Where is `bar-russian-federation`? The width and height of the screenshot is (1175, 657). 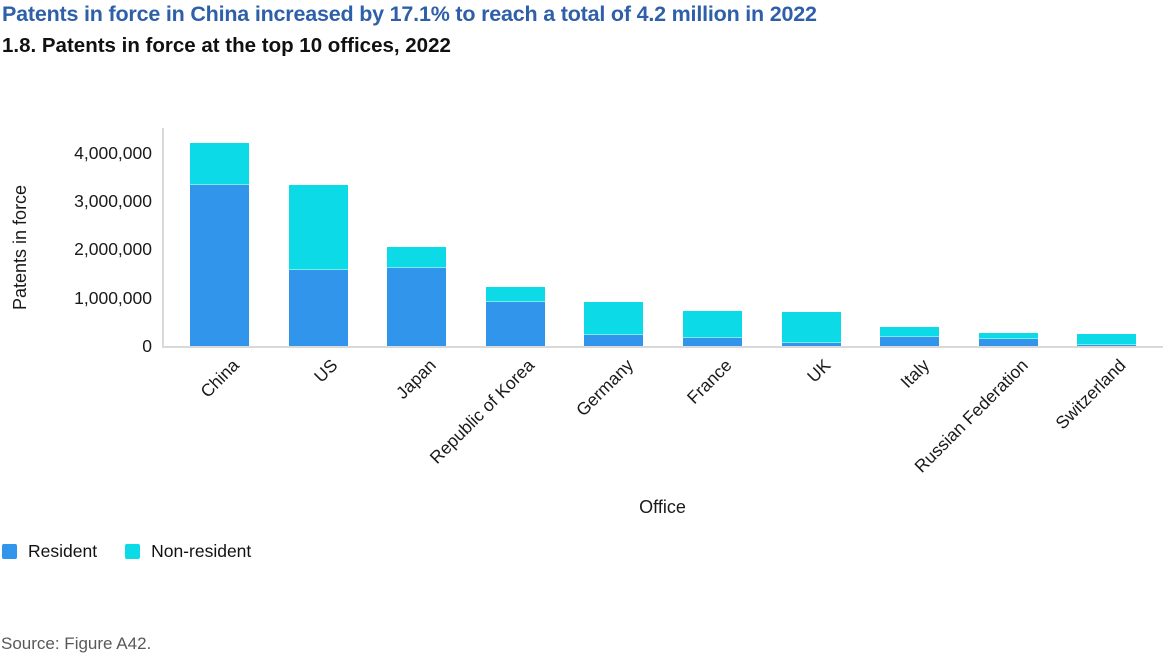 bar-russian-federation is located at coordinates (1008, 339).